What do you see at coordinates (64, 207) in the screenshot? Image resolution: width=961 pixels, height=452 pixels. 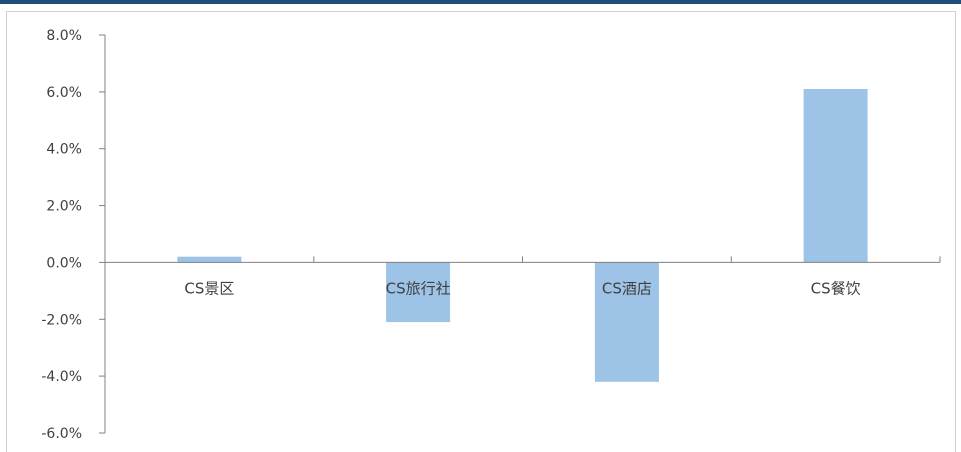 I see `y-tick-label: 2.0%` at bounding box center [64, 207].